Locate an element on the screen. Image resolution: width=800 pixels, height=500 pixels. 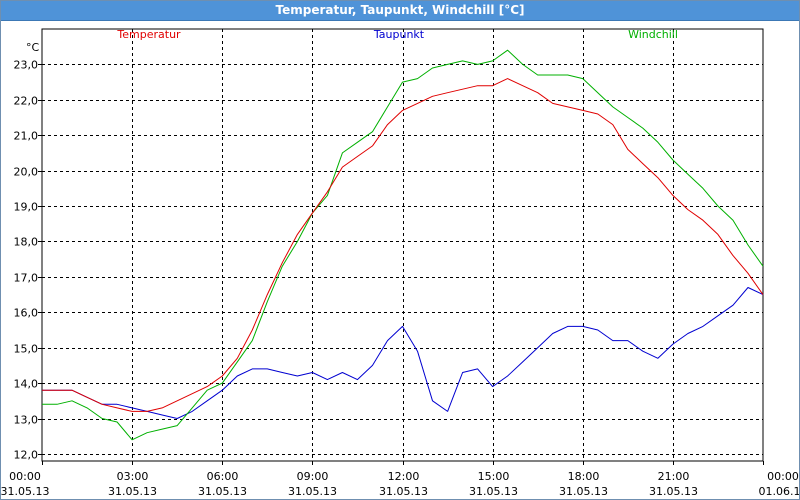
legend-entry-temperatur: Temperatur is located at coordinates (148, 34).